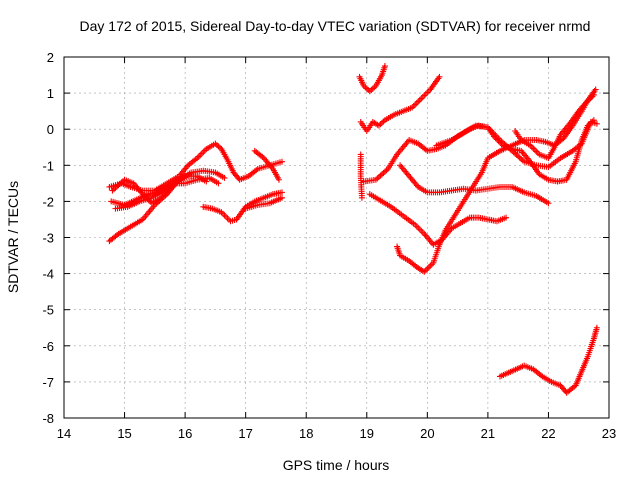 The width and height of the screenshot is (640, 480). What do you see at coordinates (372, 79) in the screenshot?
I see `series-s9` at bounding box center [372, 79].